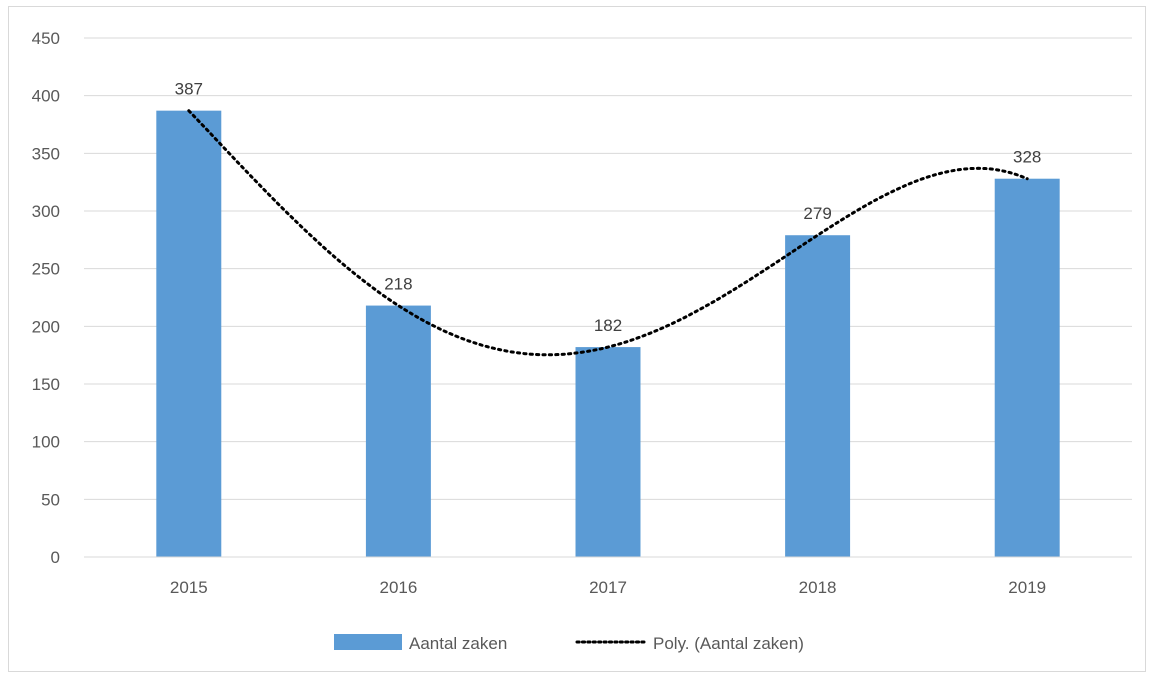 This screenshot has height=675, width=1149. What do you see at coordinates (818, 587) in the screenshot?
I see `x-tick-label: 2018` at bounding box center [818, 587].